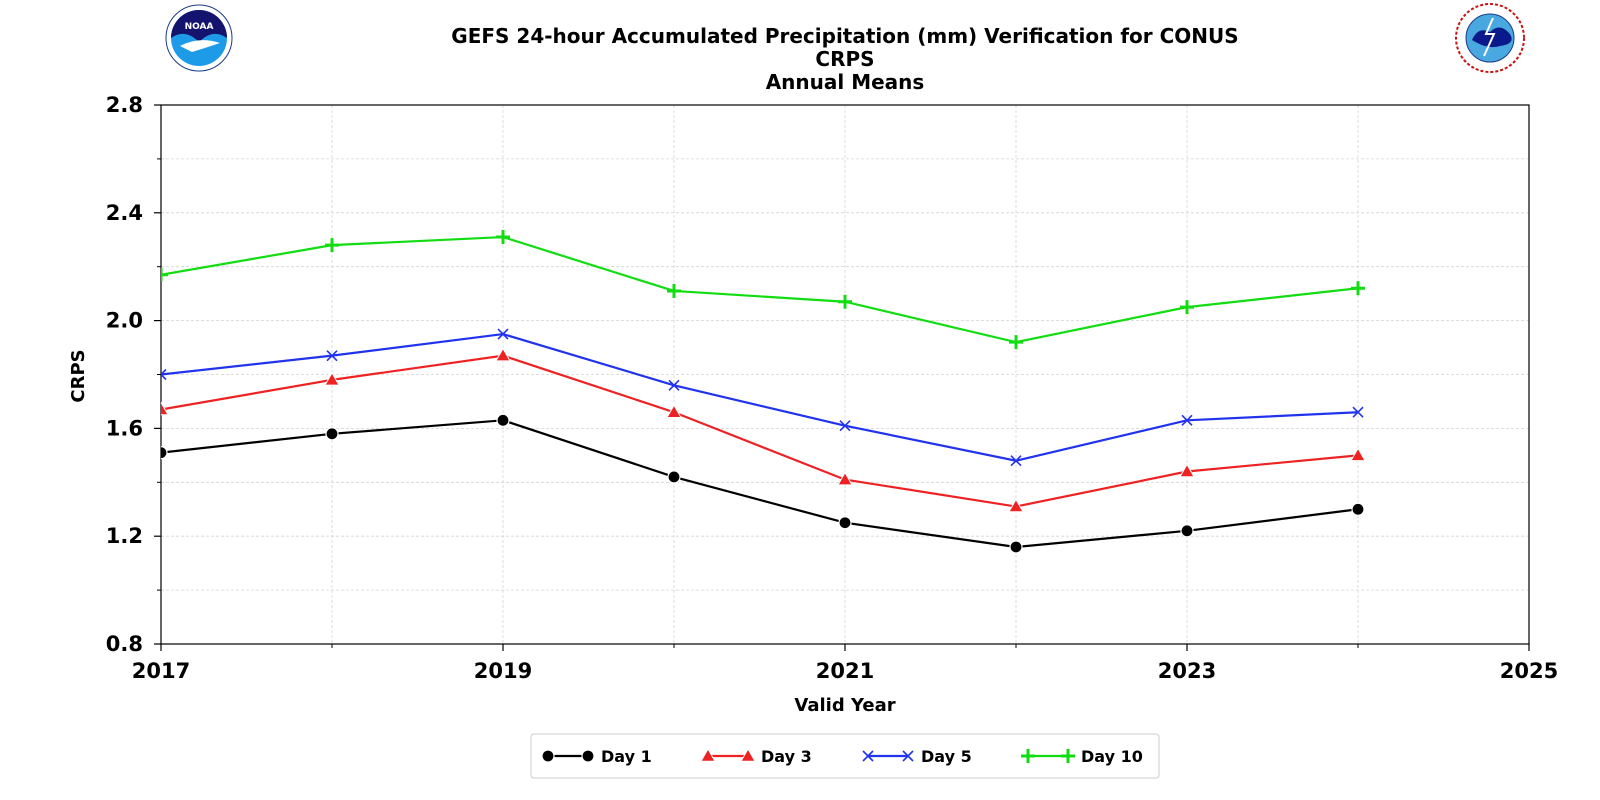 Image resolution: width=1600 pixels, height=800 pixels. I want to click on y-tick-label: 0.8, so click(124, 644).